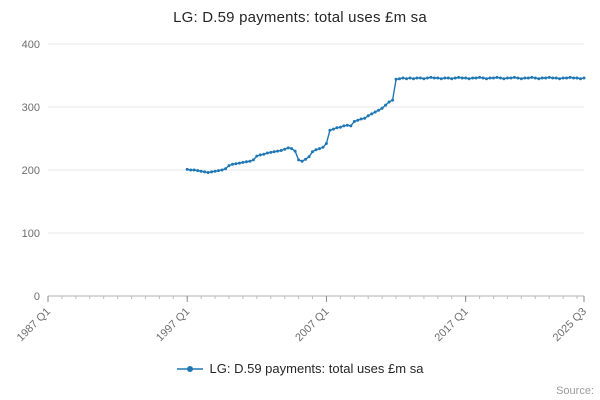 This screenshot has height=400, width=600. I want to click on x-tick-label: 2007 Q1, so click(312, 325).